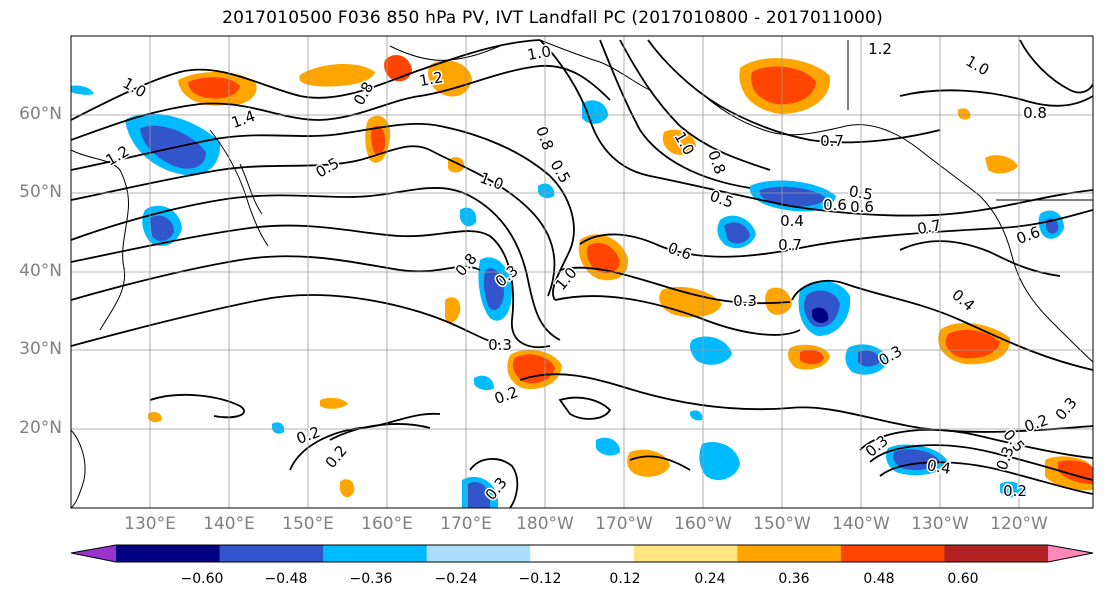 The width and height of the screenshot is (1105, 601). I want to click on colorbar-extend-low, so click(93, 553).